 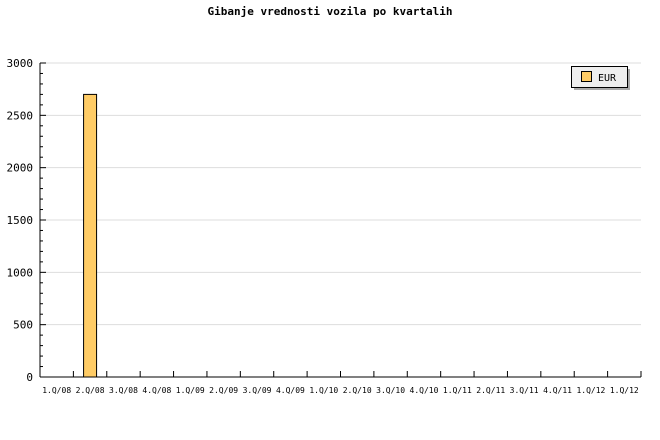 What do you see at coordinates (190, 390) in the screenshot?
I see `x-tick-label: 1.Q/09` at bounding box center [190, 390].